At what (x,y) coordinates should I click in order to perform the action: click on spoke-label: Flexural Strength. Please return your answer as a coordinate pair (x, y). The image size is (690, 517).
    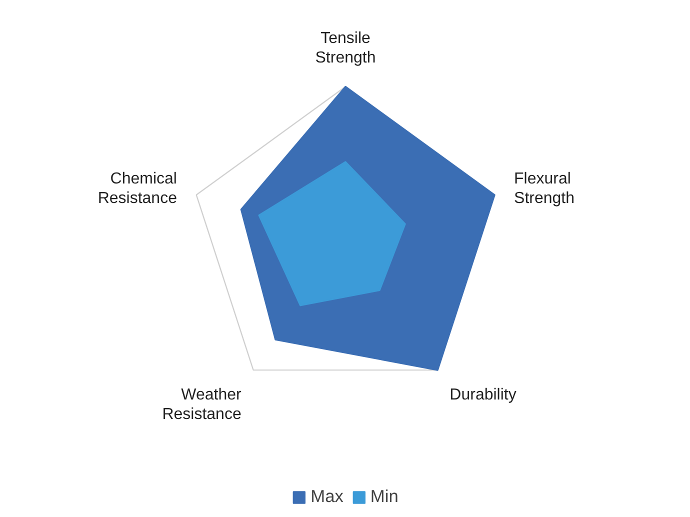
    Looking at the image, I should click on (544, 188).